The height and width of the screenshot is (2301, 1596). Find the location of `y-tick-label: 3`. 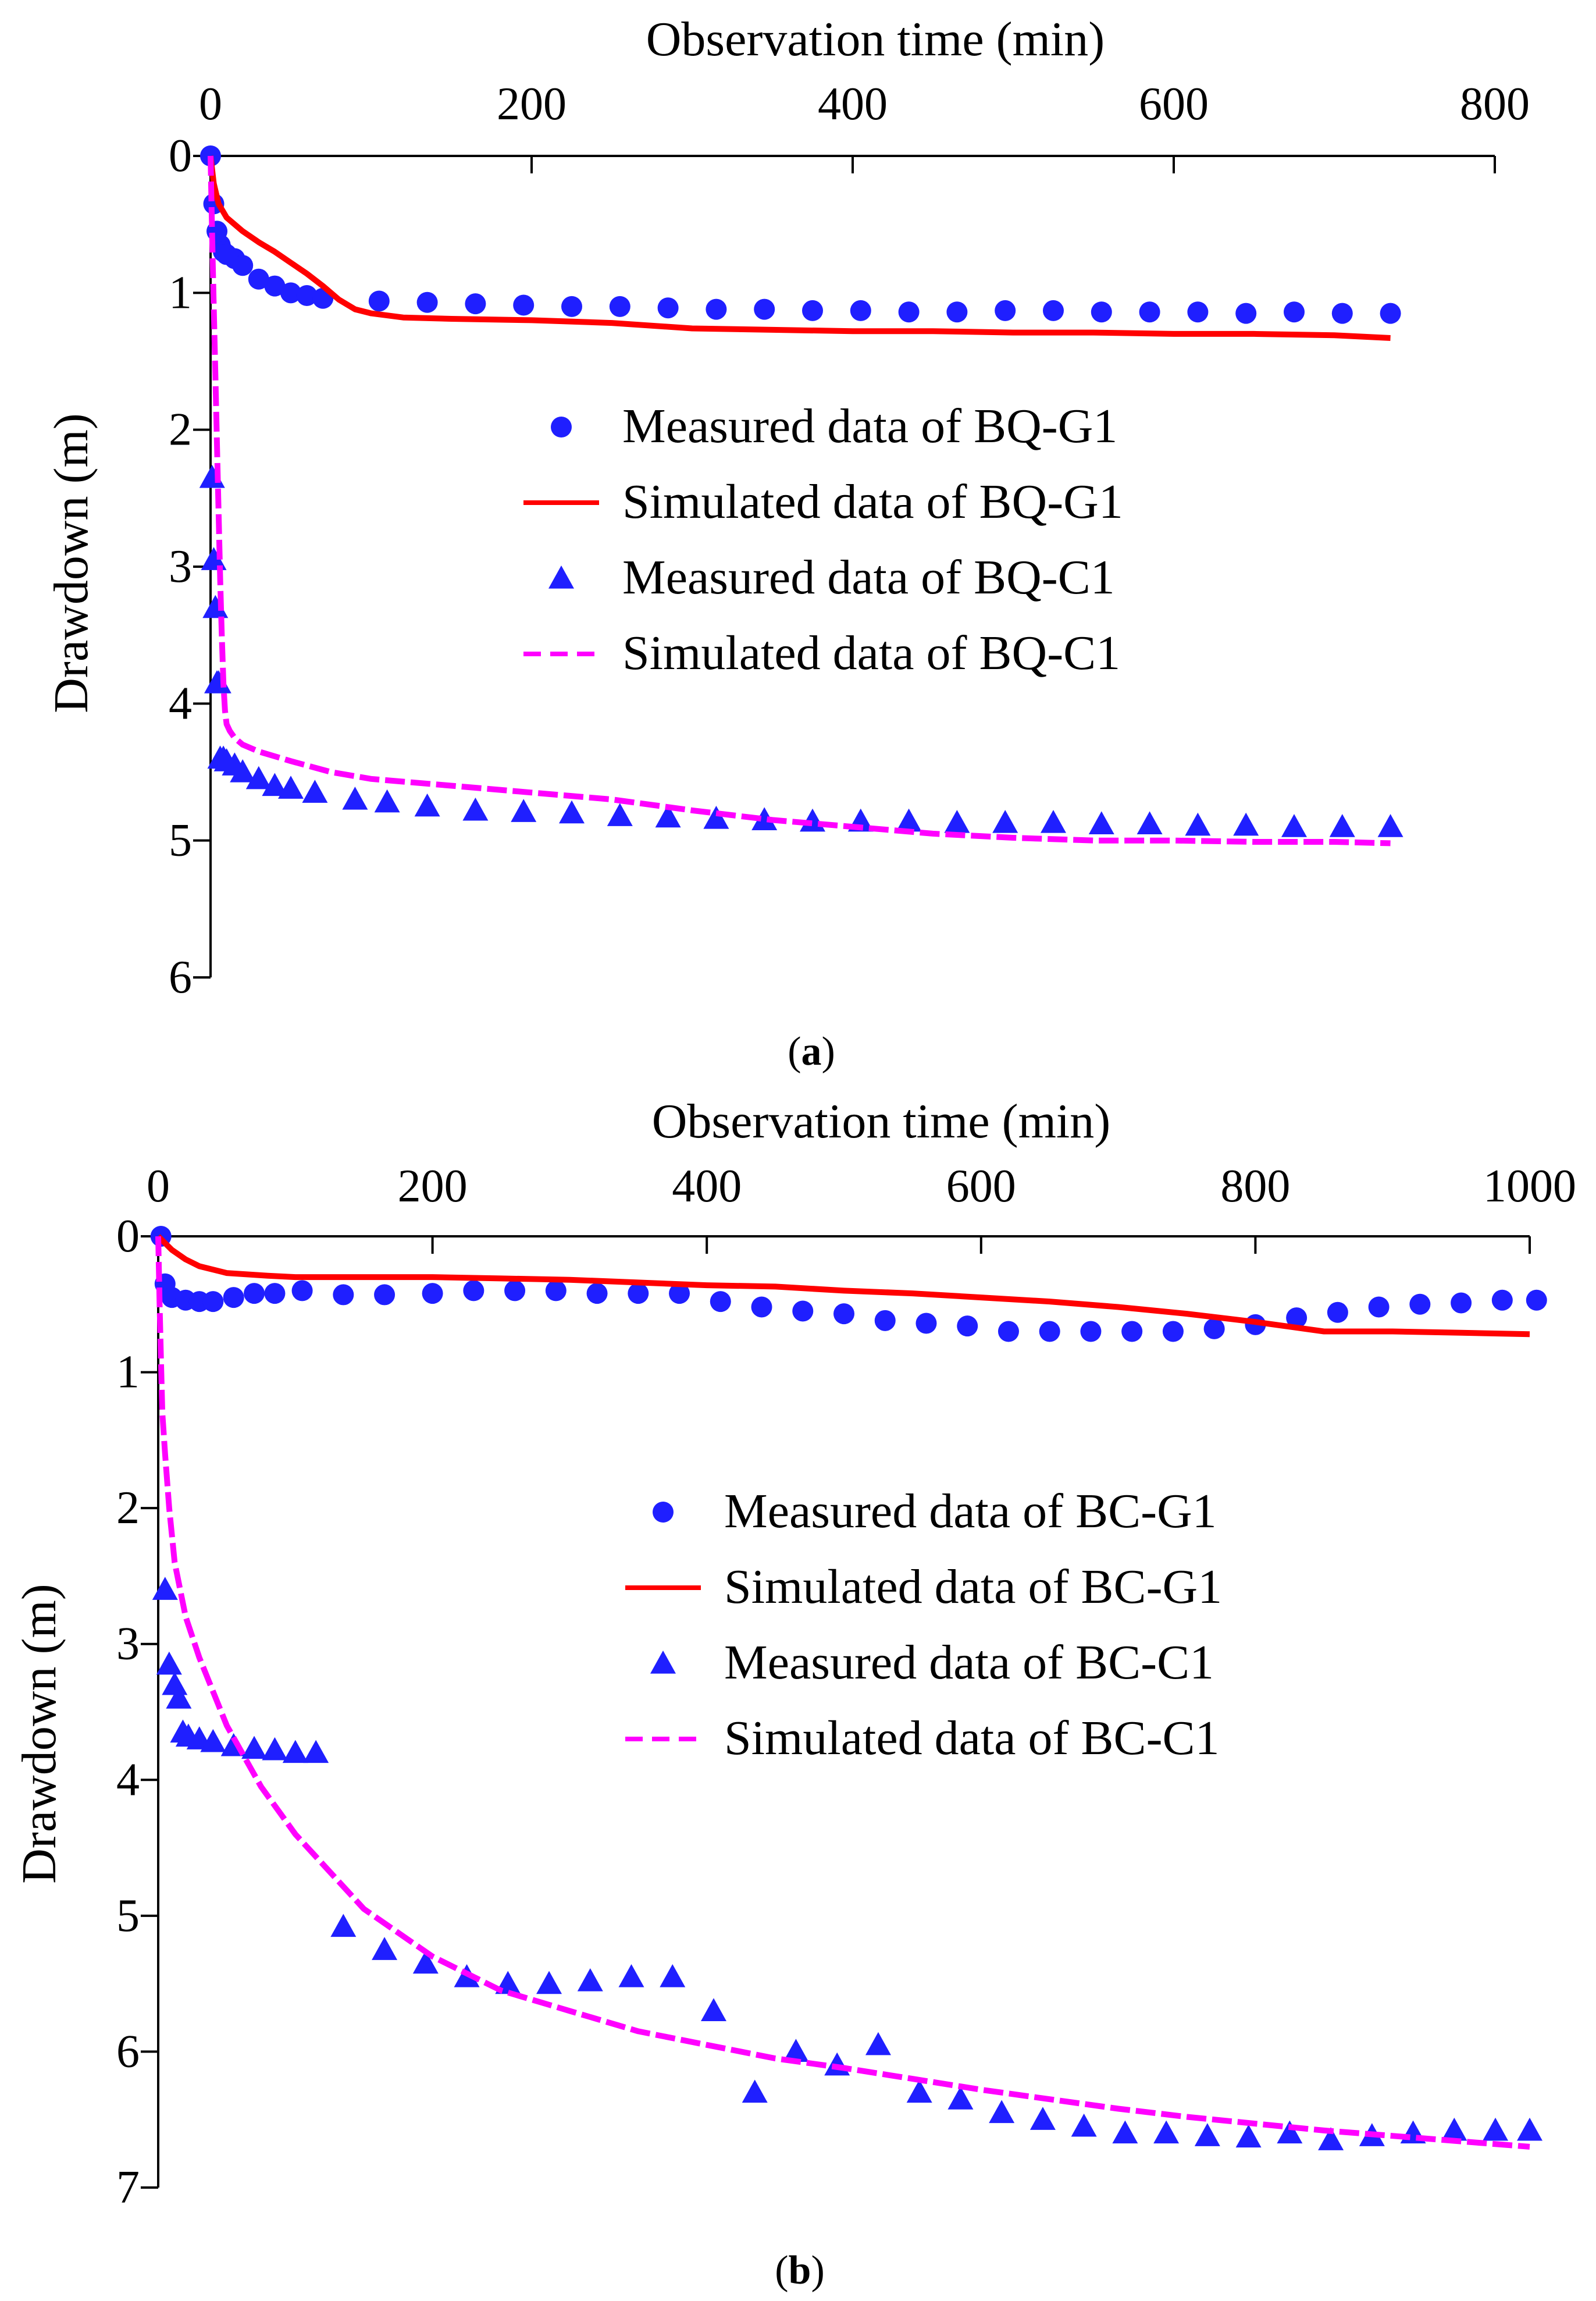

y-tick-label: 3 is located at coordinates (180, 566).